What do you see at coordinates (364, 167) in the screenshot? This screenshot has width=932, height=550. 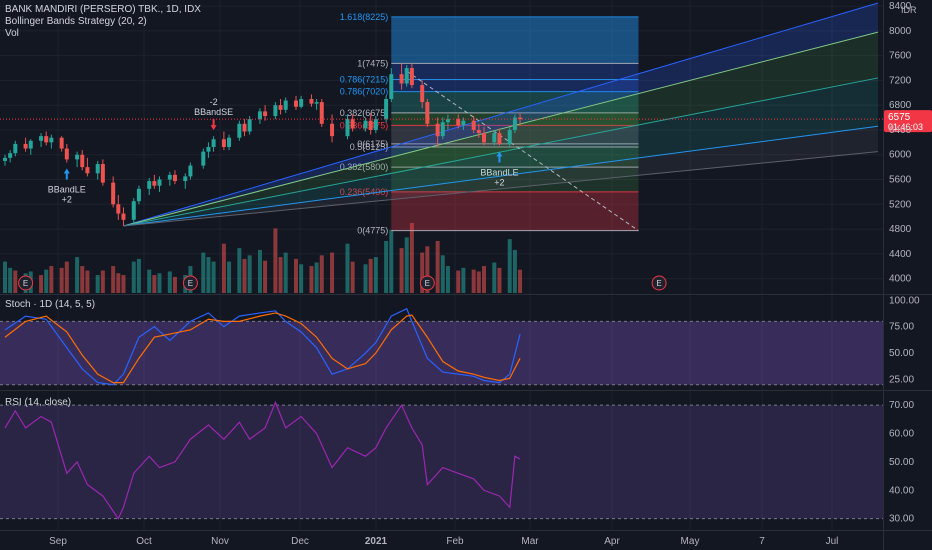 I see `fib-level-label-8: 0.382(5800)` at bounding box center [364, 167].